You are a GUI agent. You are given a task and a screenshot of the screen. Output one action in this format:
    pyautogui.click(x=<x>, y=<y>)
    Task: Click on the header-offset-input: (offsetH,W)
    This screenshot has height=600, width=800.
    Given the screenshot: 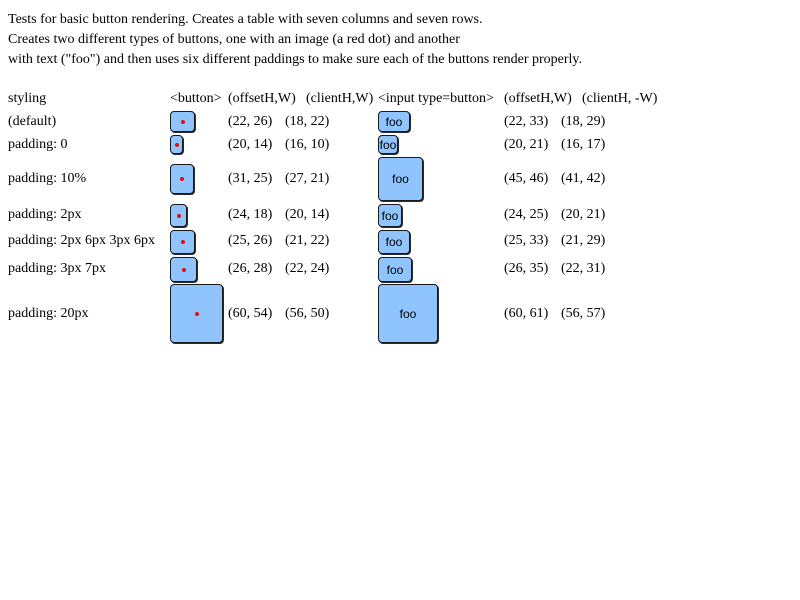 What is the action you would take?
    pyautogui.click(x=538, y=98)
    